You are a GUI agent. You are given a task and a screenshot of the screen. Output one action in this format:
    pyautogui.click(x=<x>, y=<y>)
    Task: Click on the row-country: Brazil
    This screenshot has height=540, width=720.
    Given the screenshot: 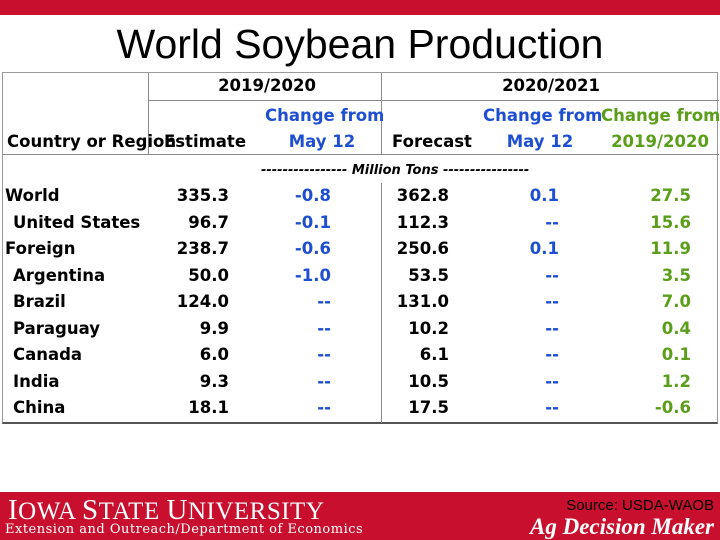 What is the action you would take?
    pyautogui.click(x=39, y=301)
    